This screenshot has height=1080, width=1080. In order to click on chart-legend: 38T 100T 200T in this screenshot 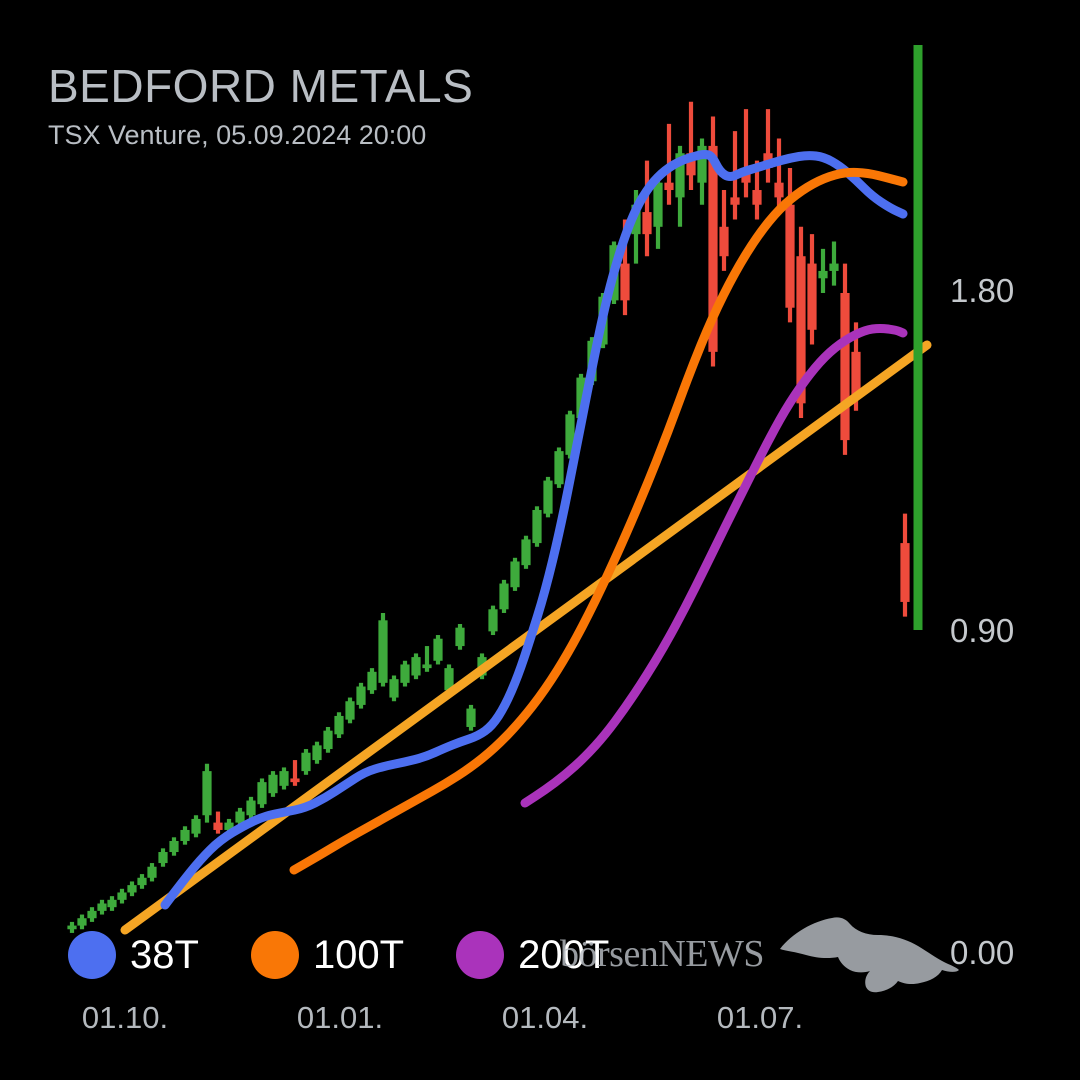, I will do `click(364, 955)`.